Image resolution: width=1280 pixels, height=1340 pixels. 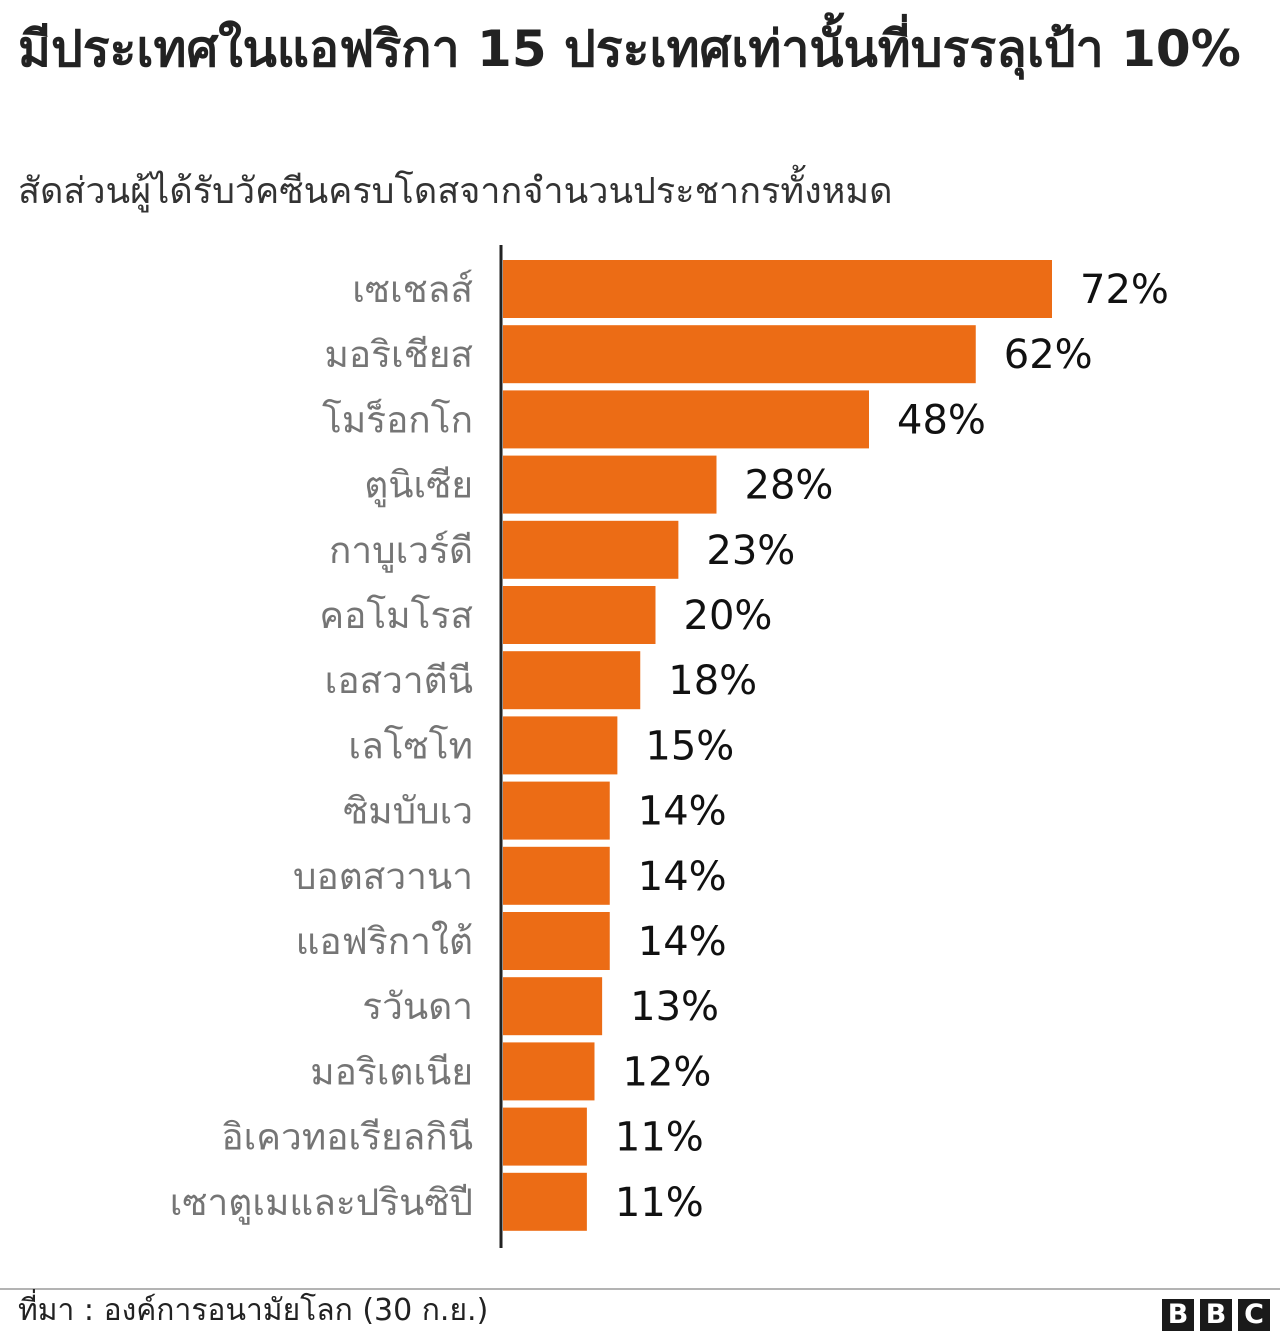 What do you see at coordinates (321, 1203) in the screenshot?
I see `category-label: เซาตูเมและปรินซิปี` at bounding box center [321, 1203].